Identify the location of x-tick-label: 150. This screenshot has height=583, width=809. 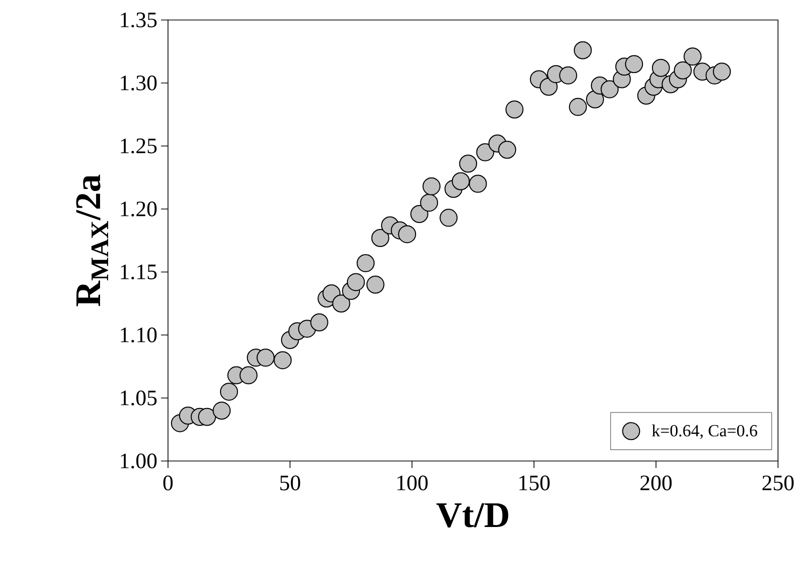
(534, 483).